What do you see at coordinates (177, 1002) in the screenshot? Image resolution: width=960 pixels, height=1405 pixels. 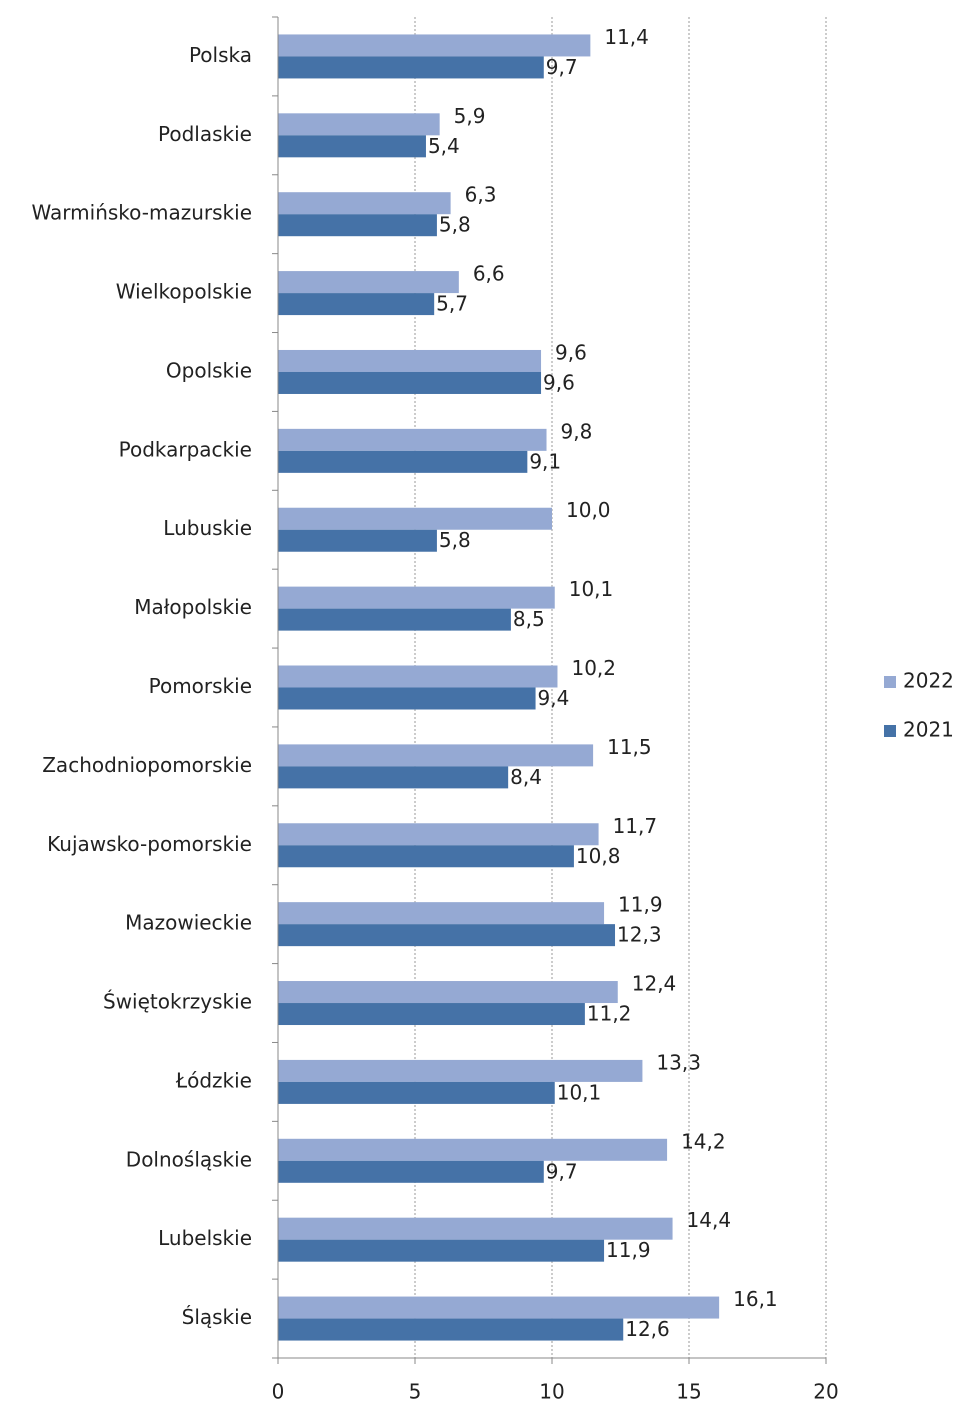 I see `y-tick-label: Świętokrzyskie` at bounding box center [177, 1002].